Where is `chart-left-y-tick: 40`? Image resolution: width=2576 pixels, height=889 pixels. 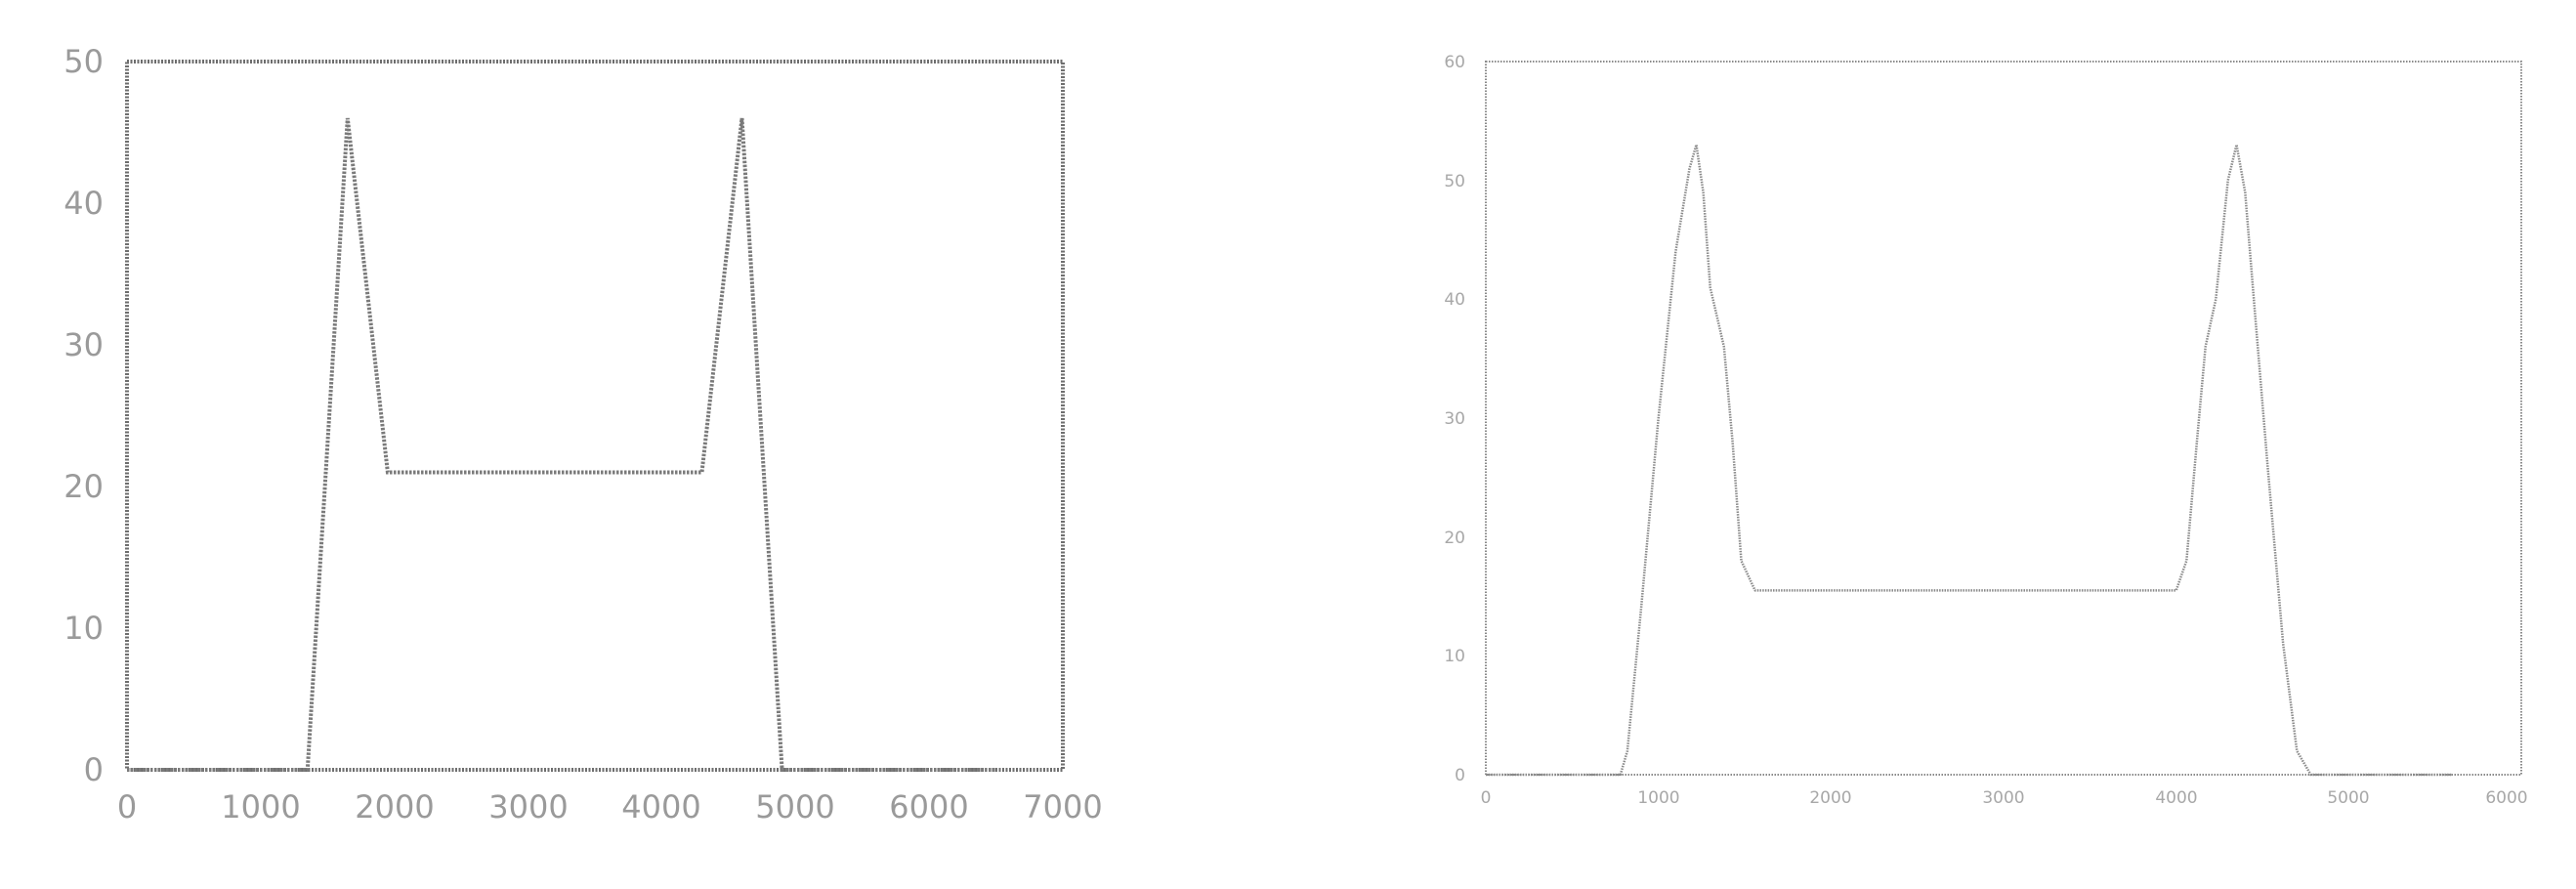
chart-left-y-tick: 40 is located at coordinates (83, 203).